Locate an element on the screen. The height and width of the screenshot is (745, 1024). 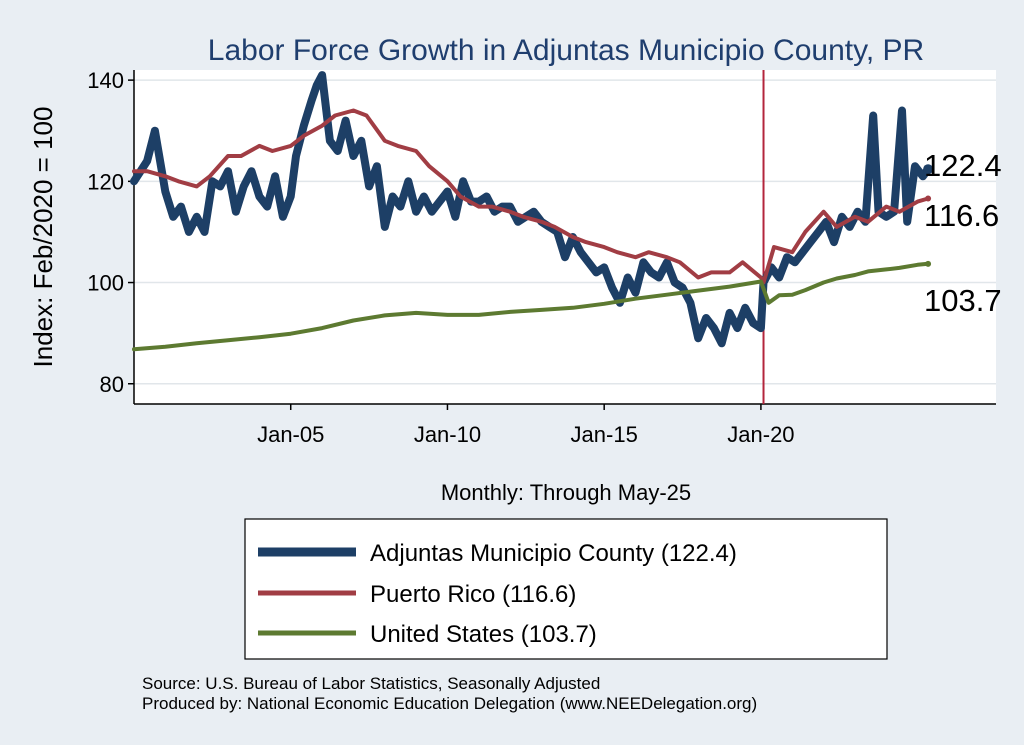
end-label-puerto-rico: 116.6 is located at coordinates (961, 215).